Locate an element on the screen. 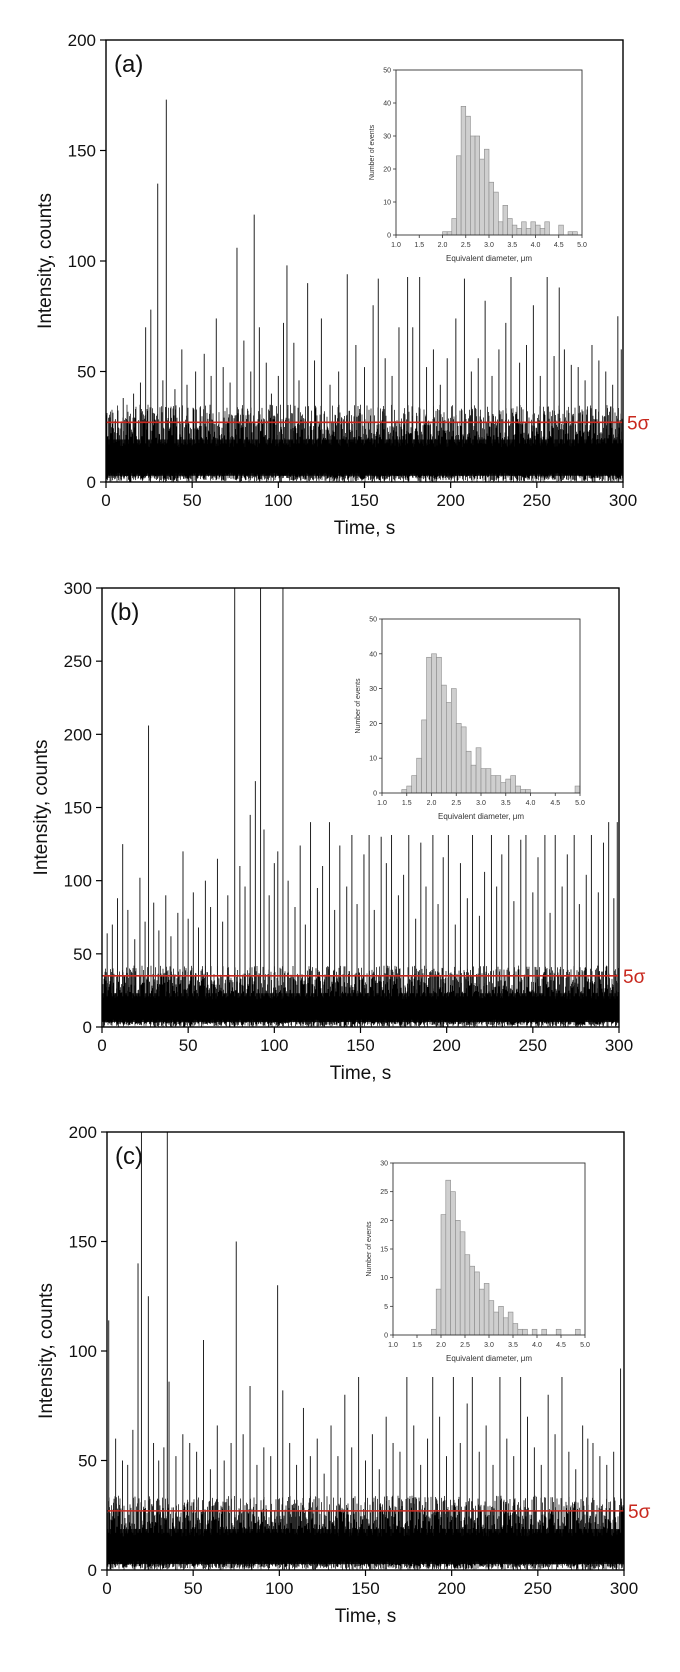 This screenshot has height=1672, width=680. panel-label: (c) is located at coordinates (129, 1156).